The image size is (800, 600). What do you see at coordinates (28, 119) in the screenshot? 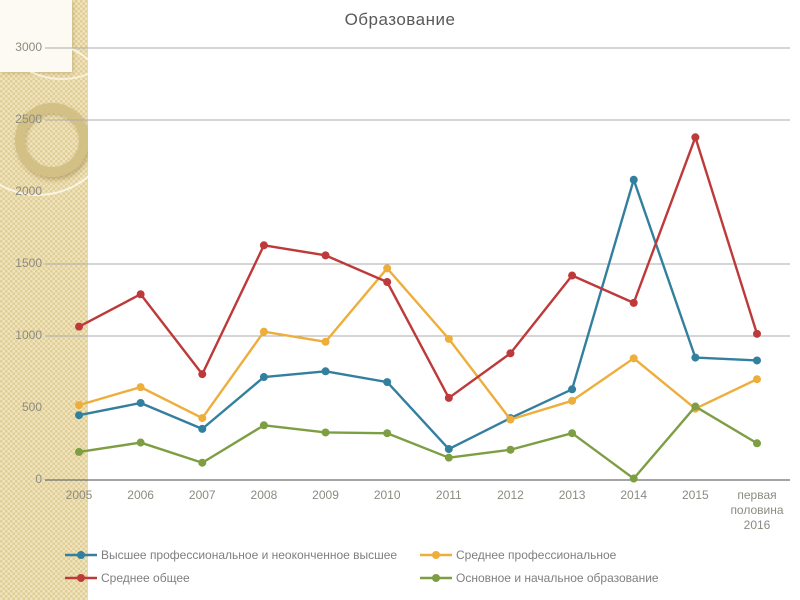
I see `y-axis-label: 2500` at bounding box center [28, 119].